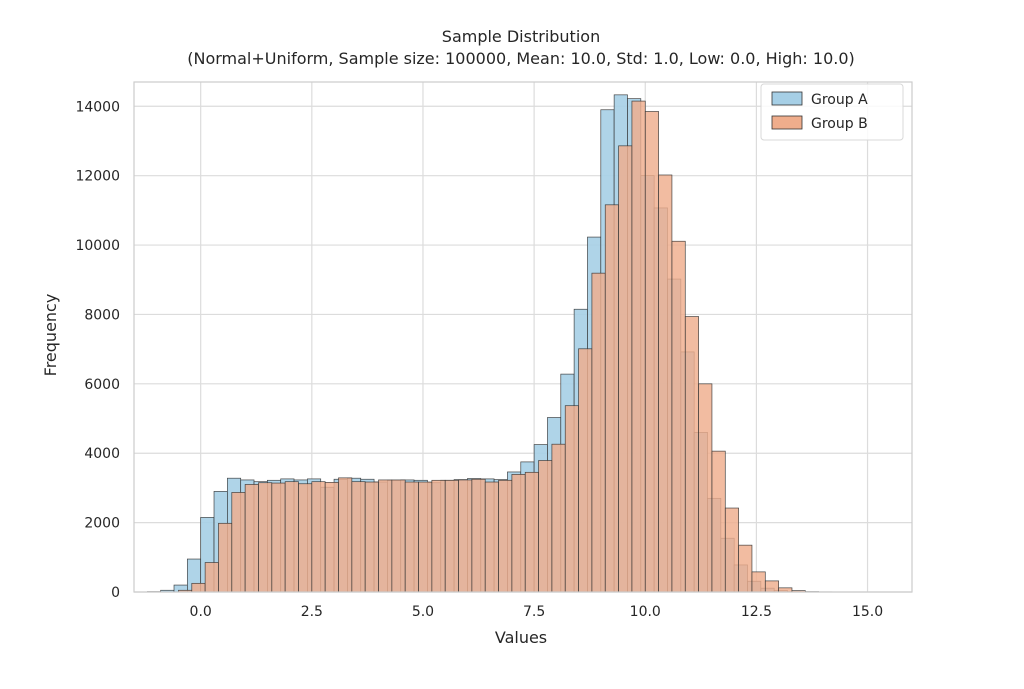 The height and width of the screenshot is (689, 1024). I want to click on x-tick-label: 10.0, so click(645, 612).